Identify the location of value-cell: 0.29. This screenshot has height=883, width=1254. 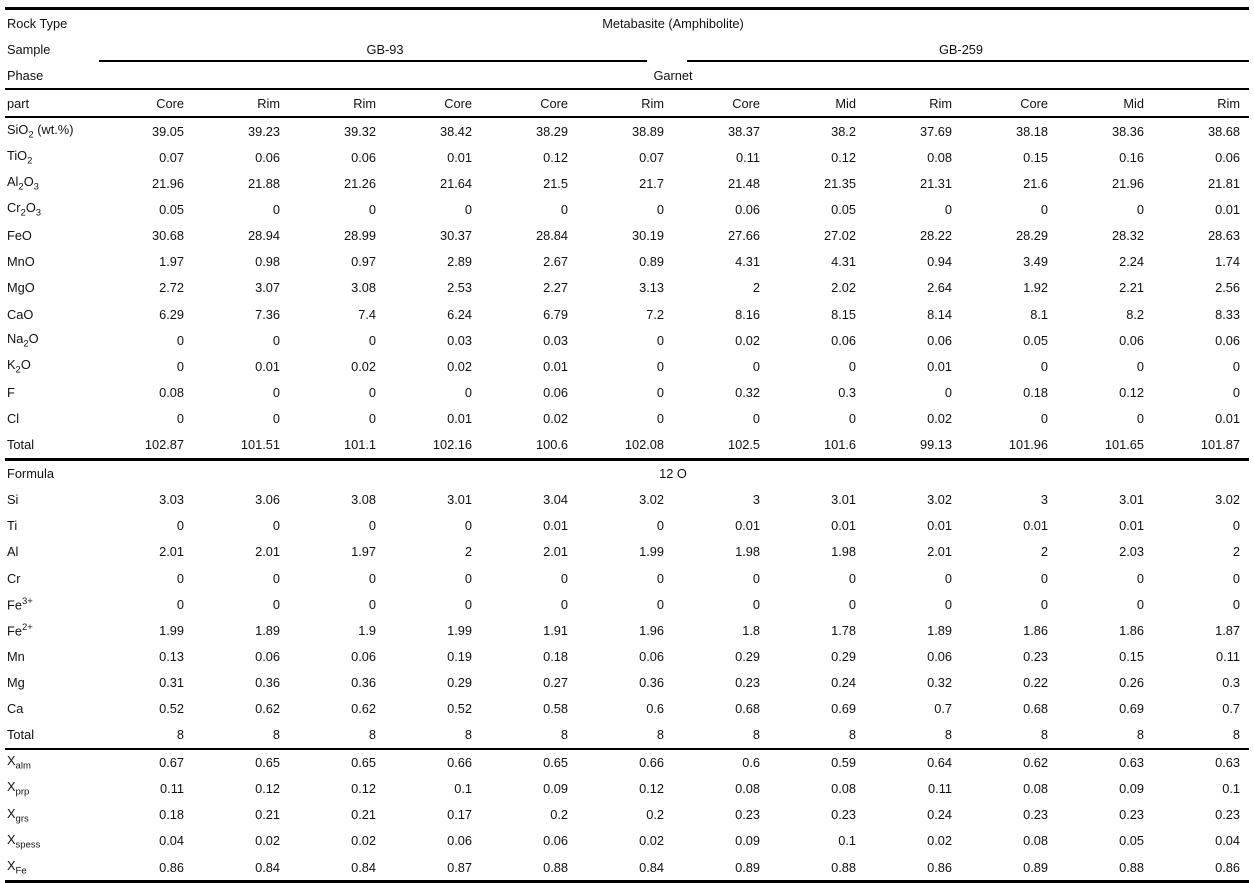
(747, 656).